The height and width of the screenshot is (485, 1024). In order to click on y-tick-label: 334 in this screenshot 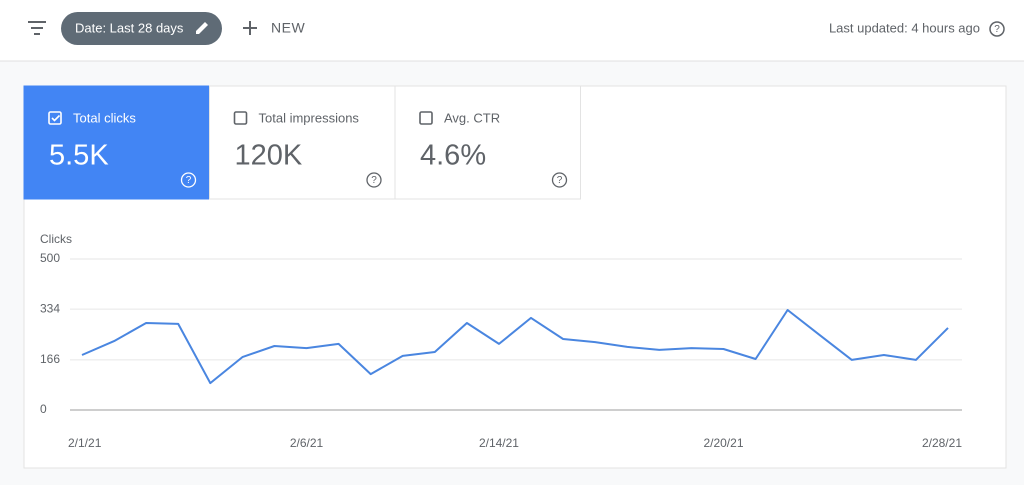, I will do `click(50, 308)`.